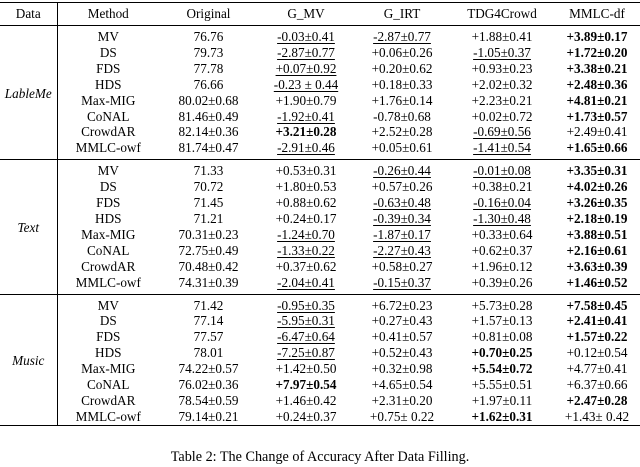 The width and height of the screenshot is (640, 467). I want to click on cell-original: 82.14±0.36, so click(208, 132).